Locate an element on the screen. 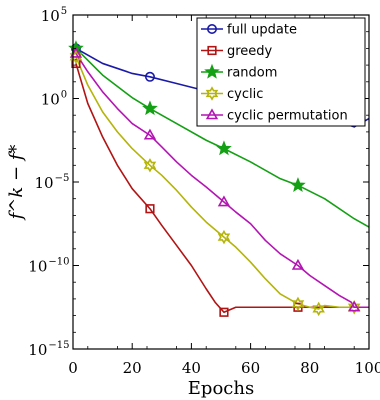  legend-label: cyclic permutation is located at coordinates (287, 116).